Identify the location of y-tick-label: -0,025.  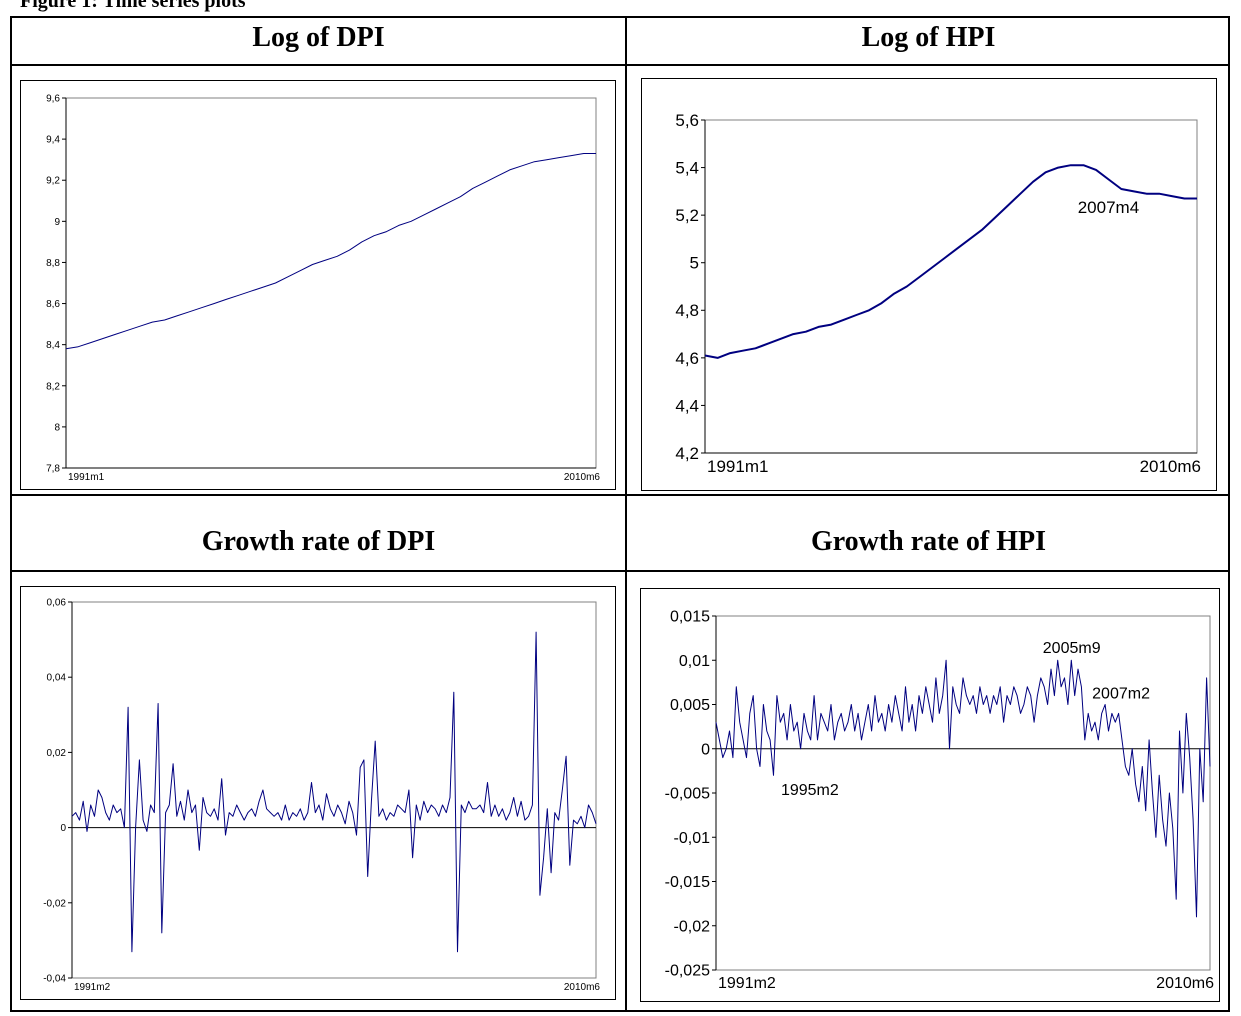
(687, 971).